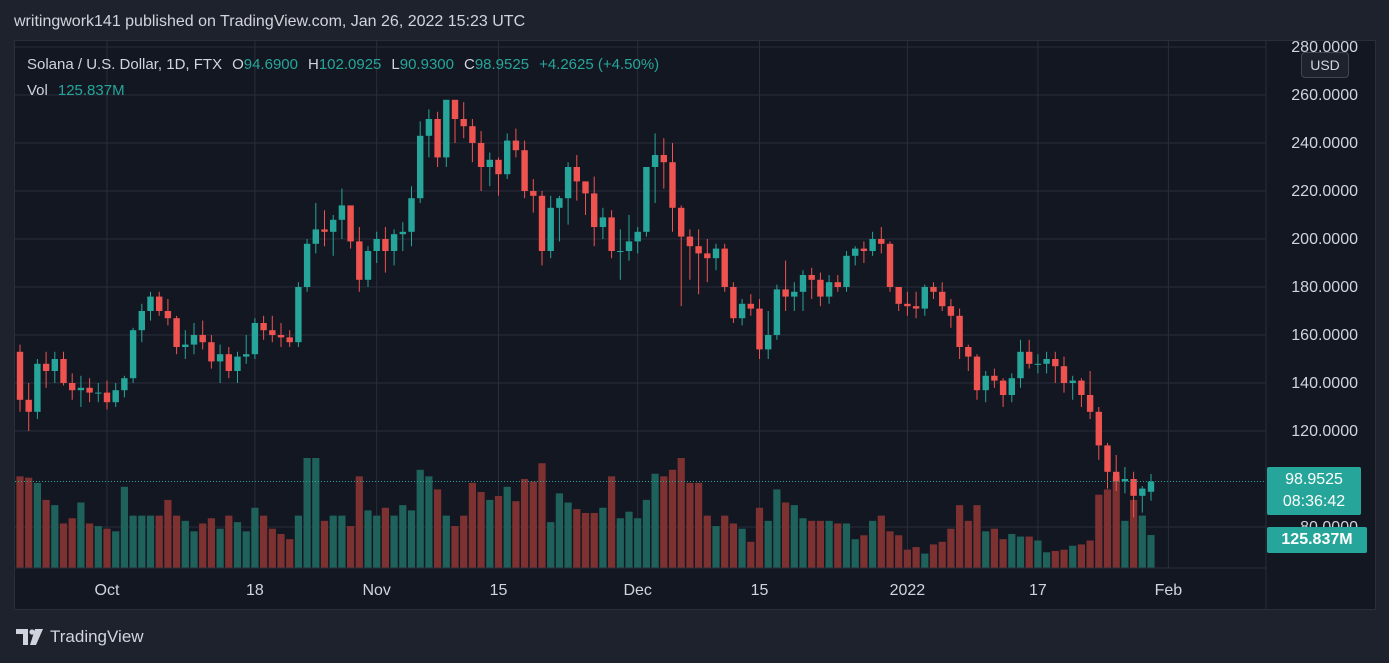 The height and width of the screenshot is (663, 1389). I want to click on volume-price-tag: 125.837M, so click(1317, 540).